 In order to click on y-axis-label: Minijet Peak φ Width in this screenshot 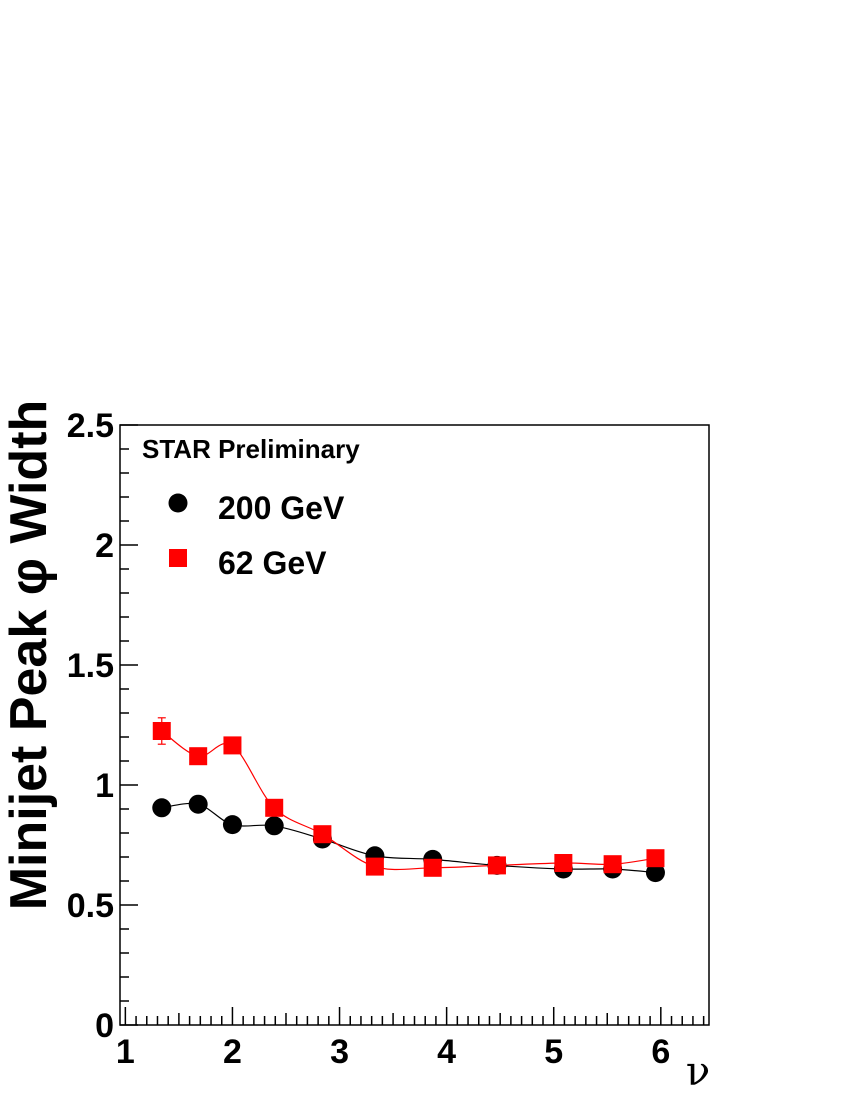, I will do `click(29, 655)`.